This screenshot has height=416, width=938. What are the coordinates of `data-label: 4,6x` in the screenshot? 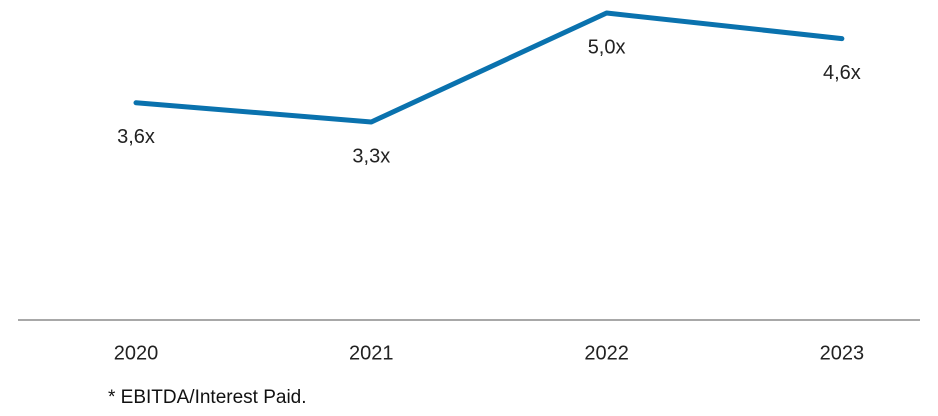 It's located at (842, 73).